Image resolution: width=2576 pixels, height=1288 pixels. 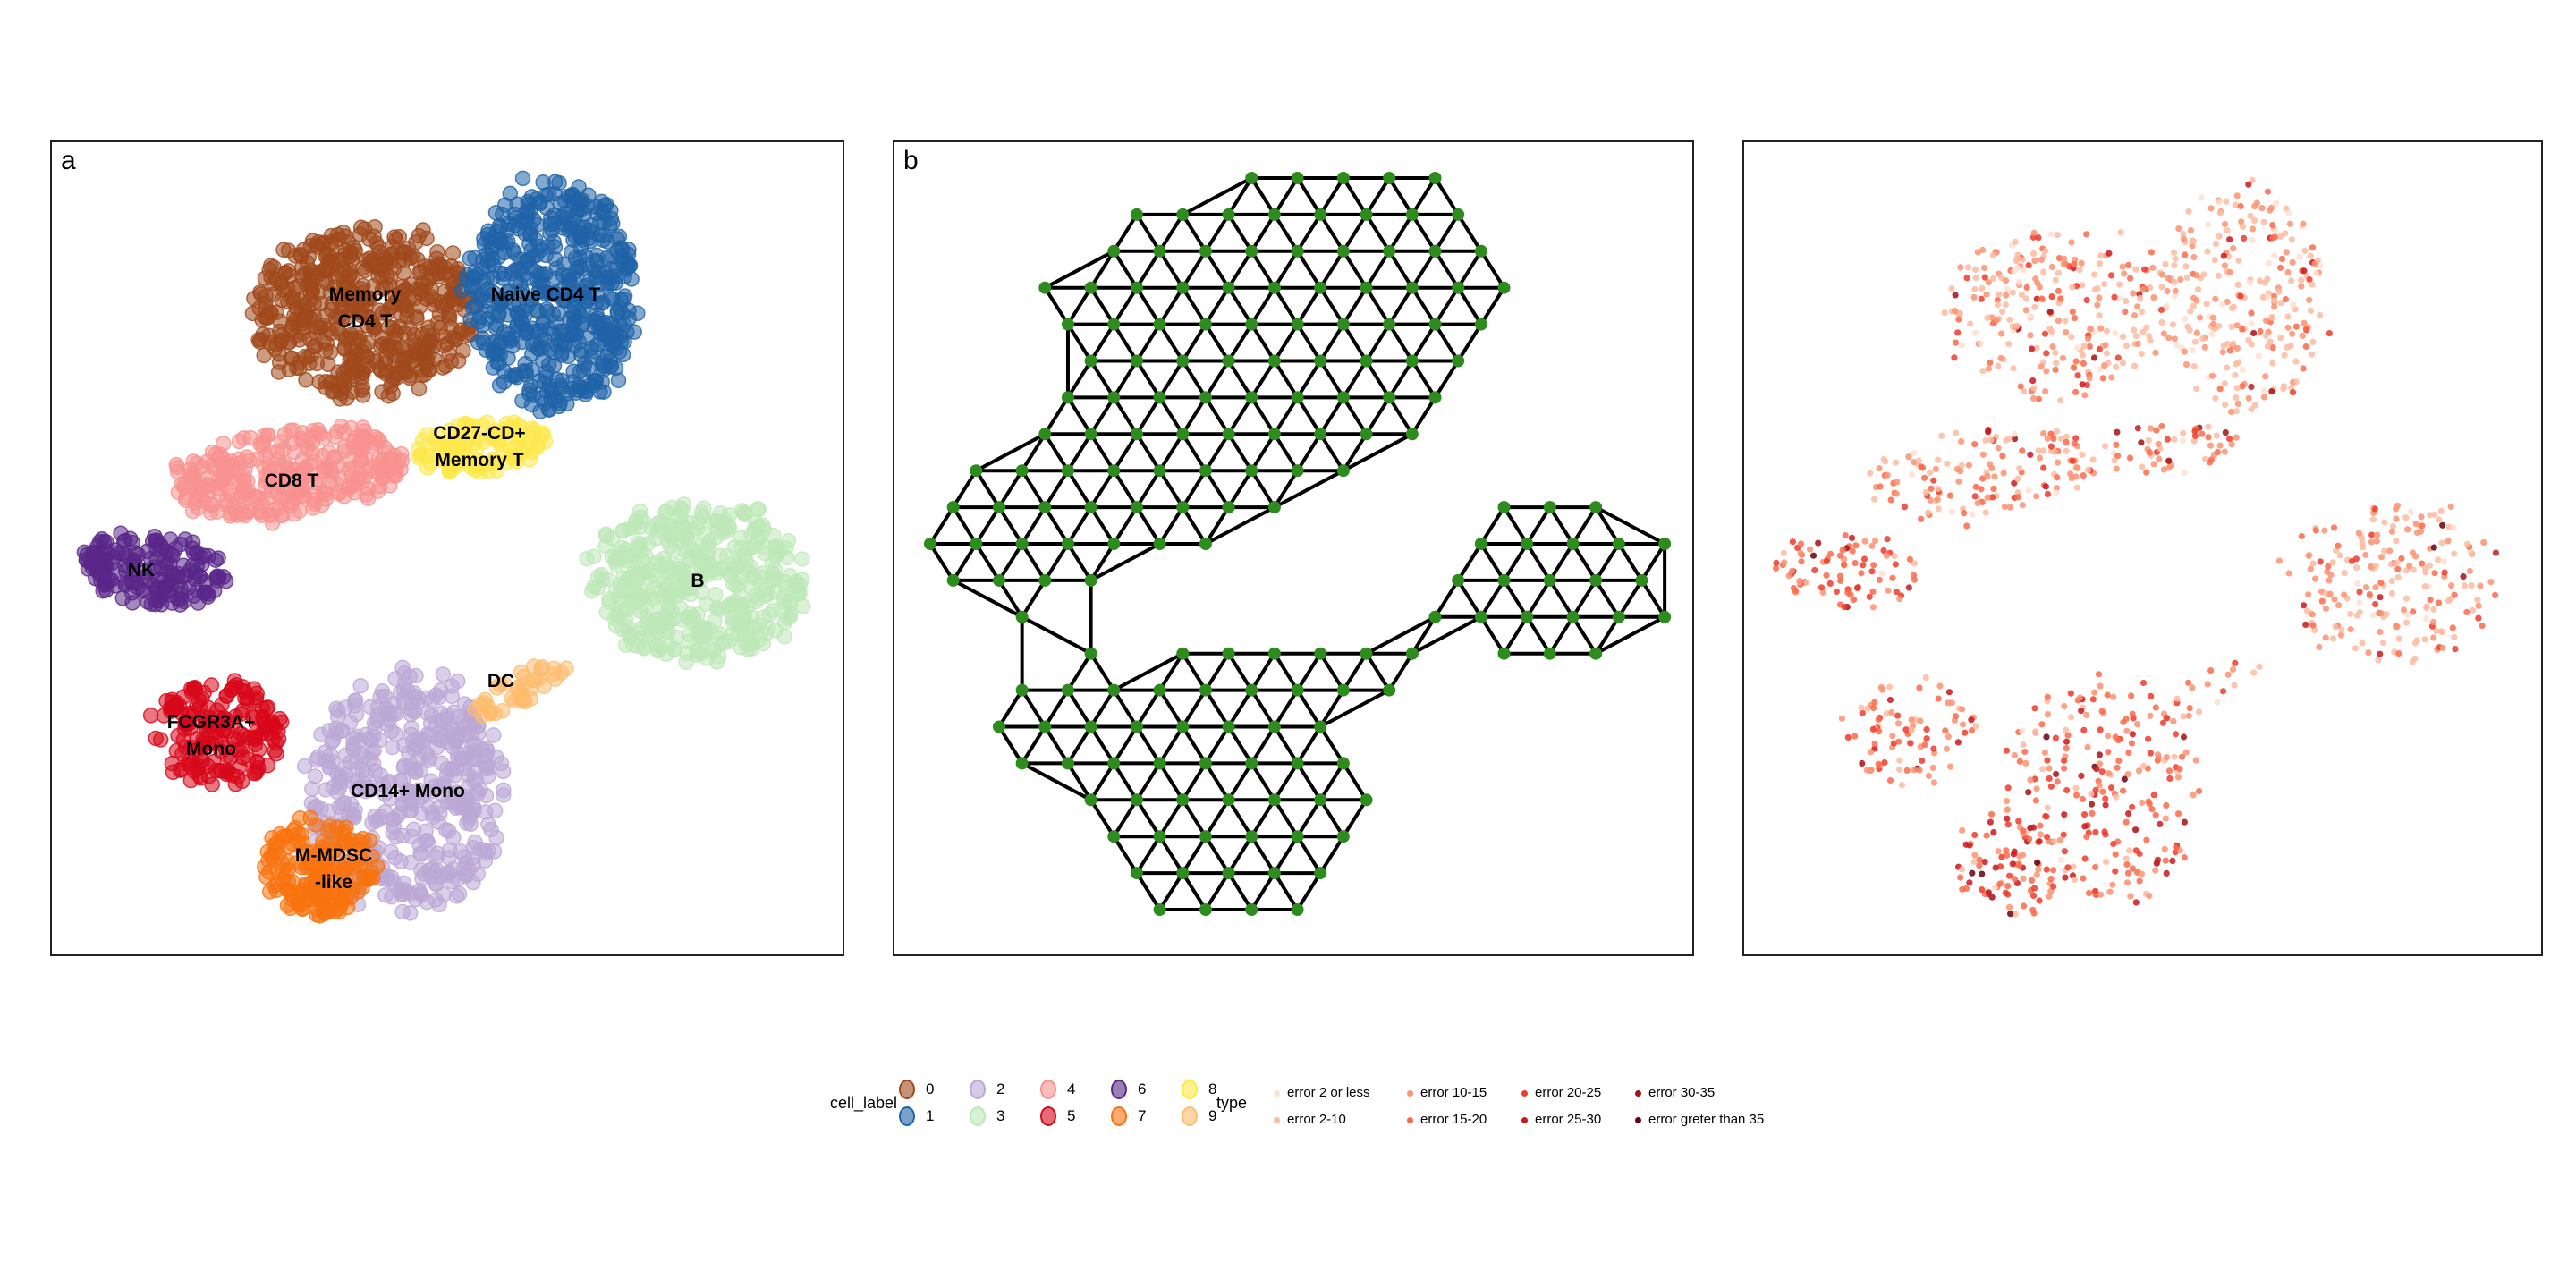 What do you see at coordinates (864, 1103) in the screenshot?
I see `legend-title-cell-label: cell_label` at bounding box center [864, 1103].